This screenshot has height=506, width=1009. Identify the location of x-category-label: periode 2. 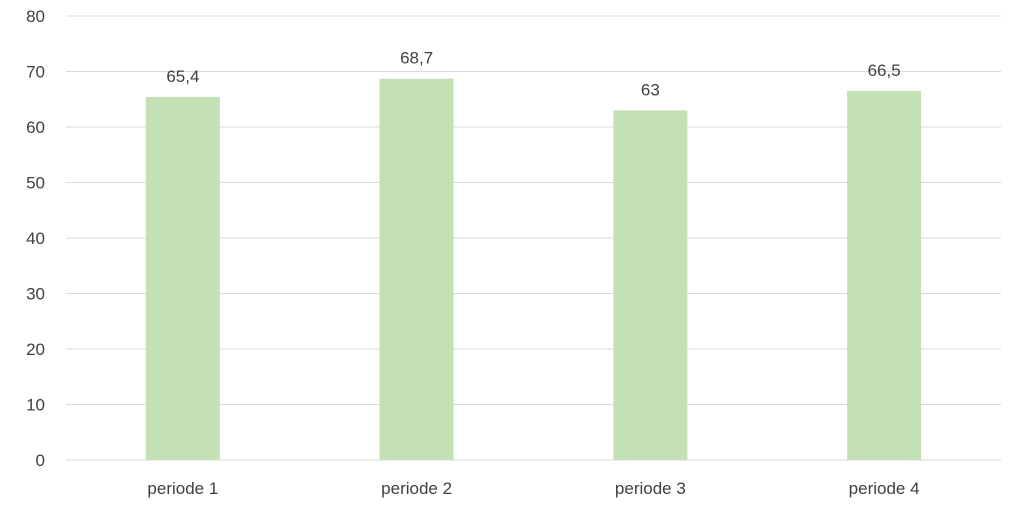
(416, 488).